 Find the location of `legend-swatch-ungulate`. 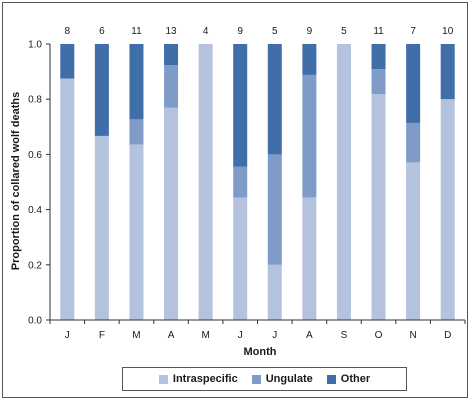

legend-swatch-ungulate is located at coordinates (256, 379).